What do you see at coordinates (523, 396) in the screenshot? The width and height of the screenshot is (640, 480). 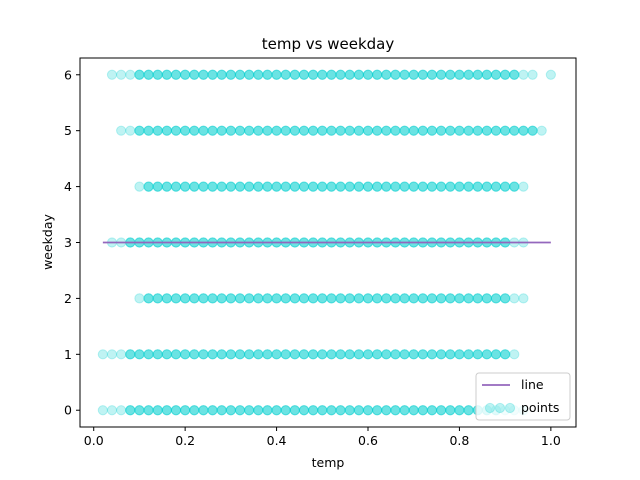 I see `legend: line points` at bounding box center [523, 396].